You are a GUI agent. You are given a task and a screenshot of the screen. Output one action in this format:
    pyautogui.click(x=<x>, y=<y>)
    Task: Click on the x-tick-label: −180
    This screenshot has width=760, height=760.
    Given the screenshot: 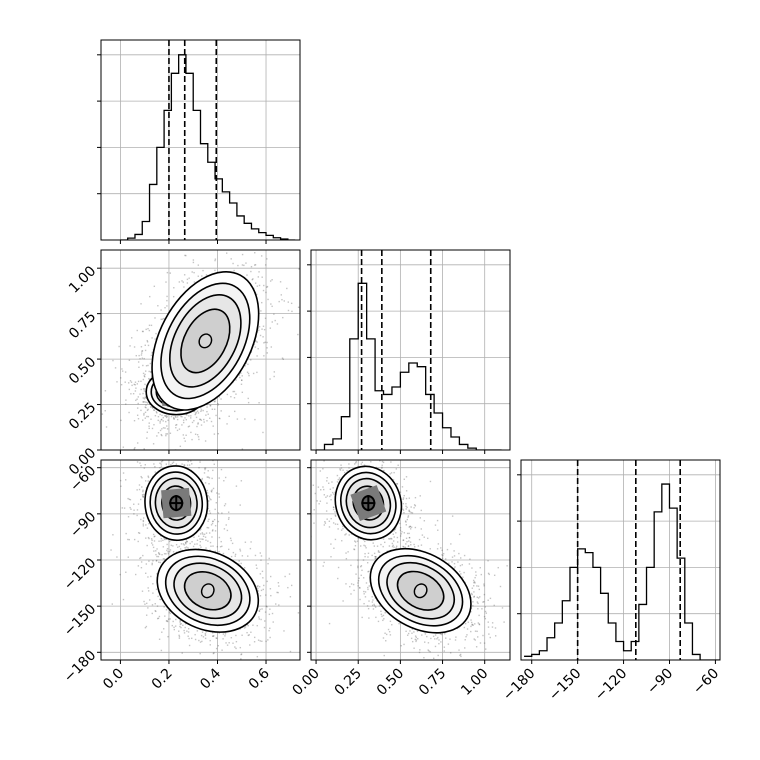 What is the action you would take?
    pyautogui.click(x=519, y=685)
    